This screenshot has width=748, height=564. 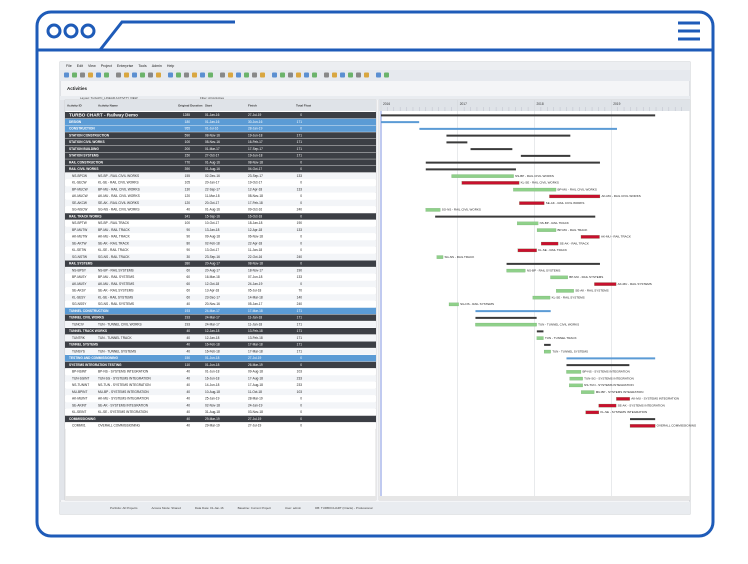 I want to click on start-date: 20-Aug-17, so click(x=212, y=270).